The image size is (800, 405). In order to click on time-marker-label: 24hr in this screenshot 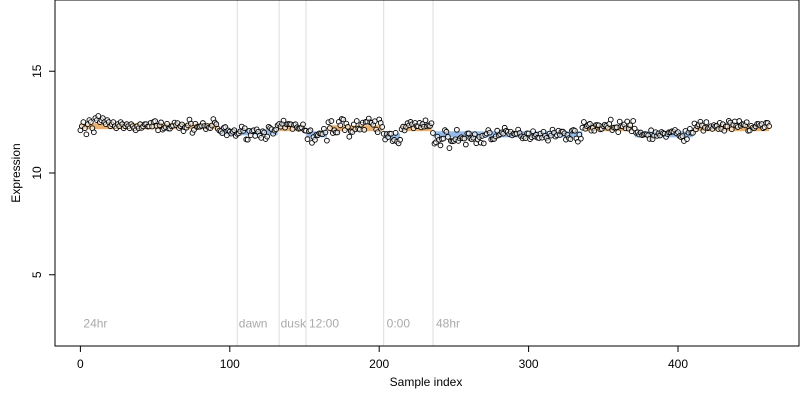, I will do `click(95, 324)`.